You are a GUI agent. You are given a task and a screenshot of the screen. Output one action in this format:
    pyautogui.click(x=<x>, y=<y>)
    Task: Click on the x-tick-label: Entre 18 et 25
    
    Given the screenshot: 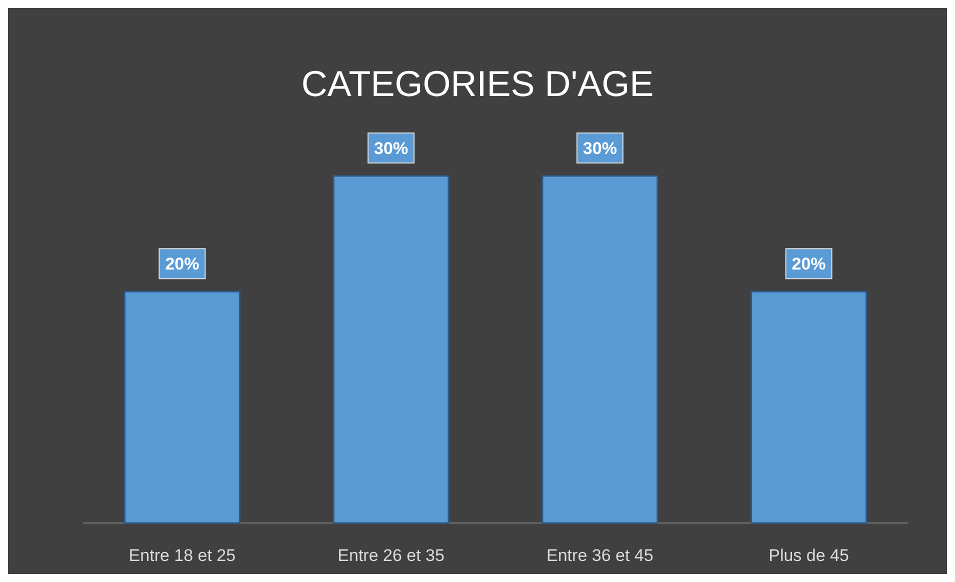 What is the action you would take?
    pyautogui.click(x=182, y=555)
    